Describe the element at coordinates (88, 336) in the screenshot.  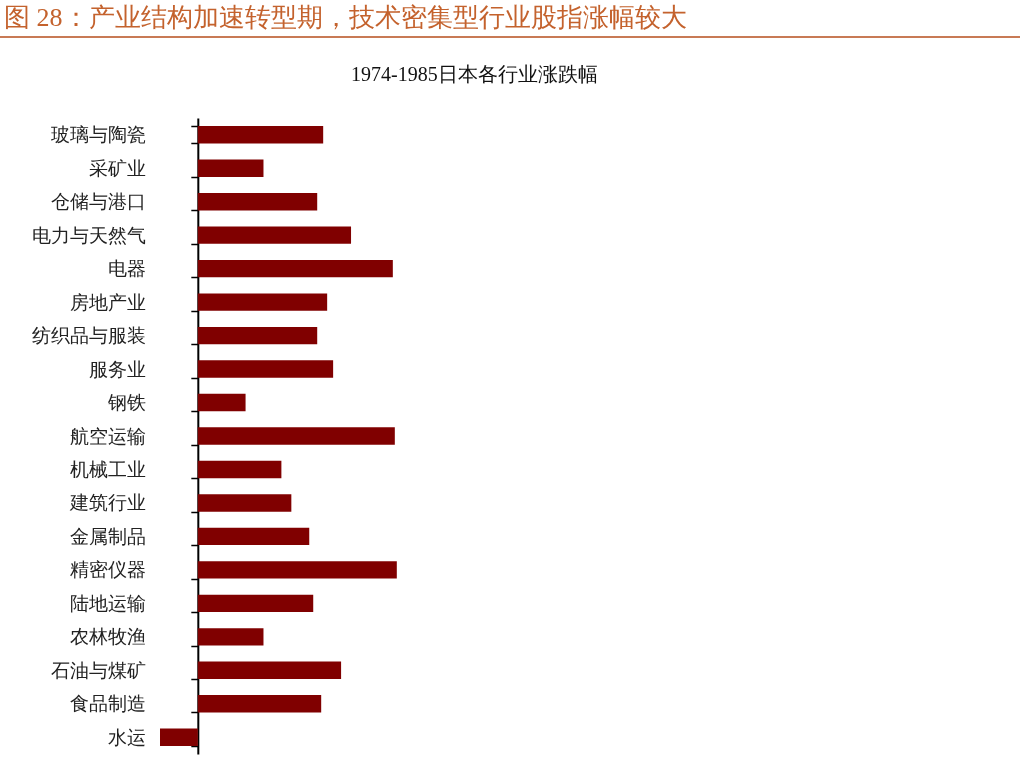
I see `y-tick-label: 纺织品与服装` at that location.